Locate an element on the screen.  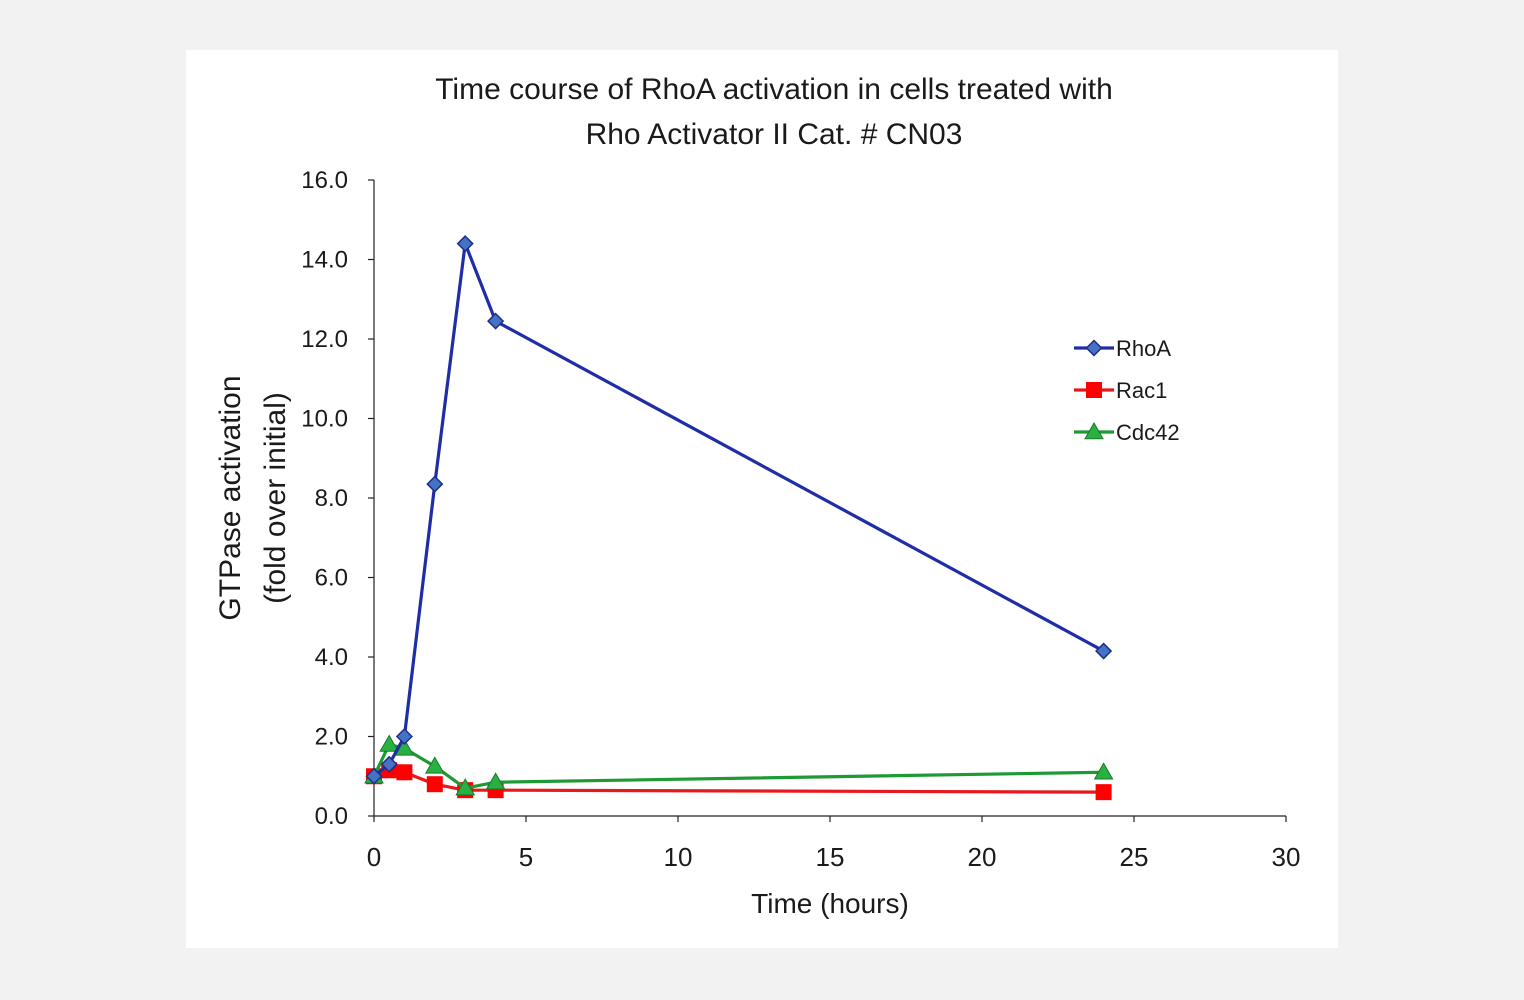
x-tick-label: 30 is located at coordinates (1286, 857).